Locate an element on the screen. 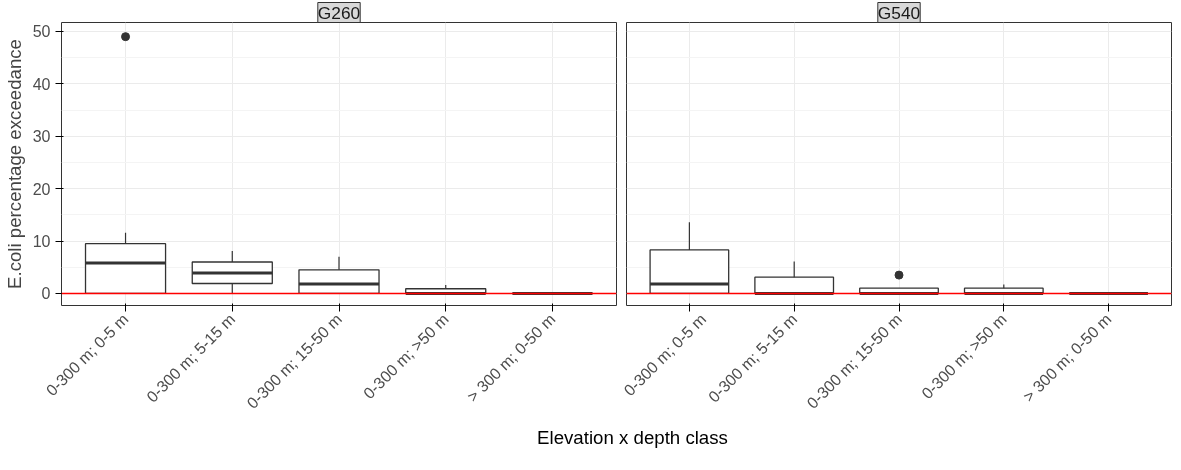  y-tick-label: 30 is located at coordinates (41, 137).